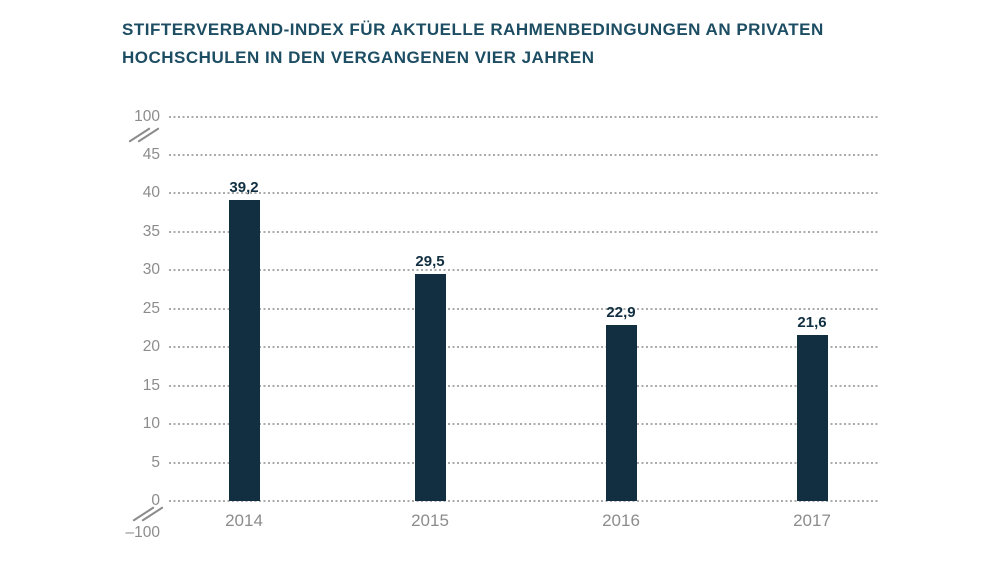 The width and height of the screenshot is (1000, 563). I want to click on y-axis-tick-label: 35, so click(151, 231).